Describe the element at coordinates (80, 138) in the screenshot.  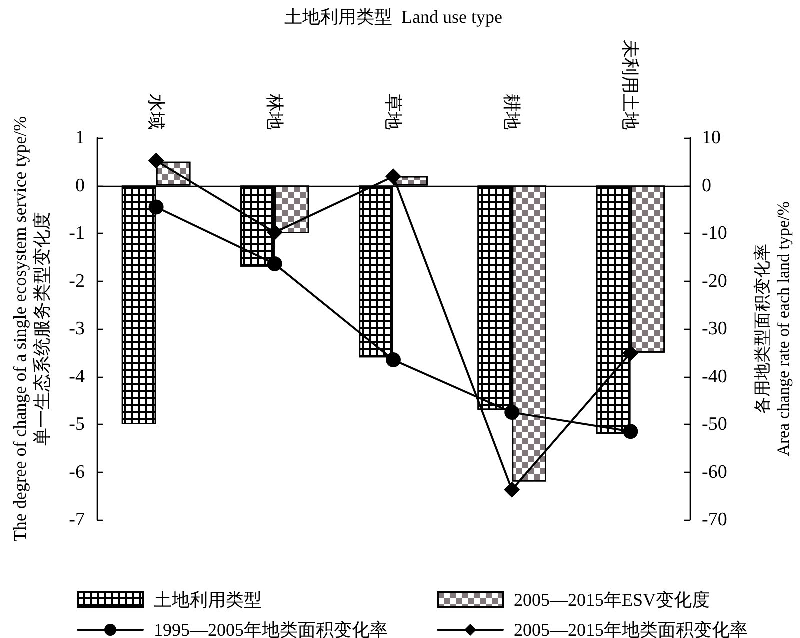
I see `y-tick-label: 1` at that location.